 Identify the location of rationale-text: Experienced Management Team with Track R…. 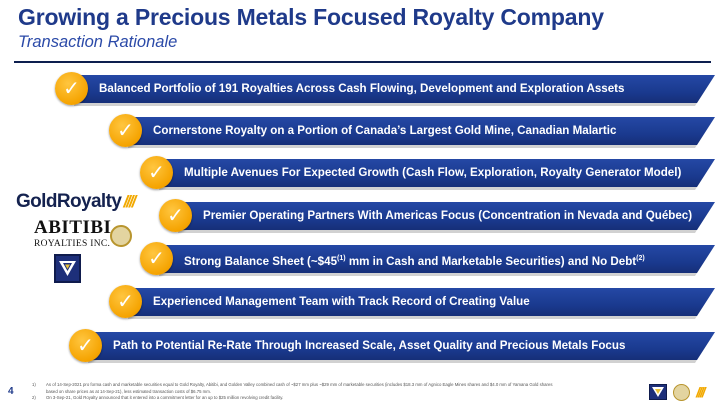
(341, 301).